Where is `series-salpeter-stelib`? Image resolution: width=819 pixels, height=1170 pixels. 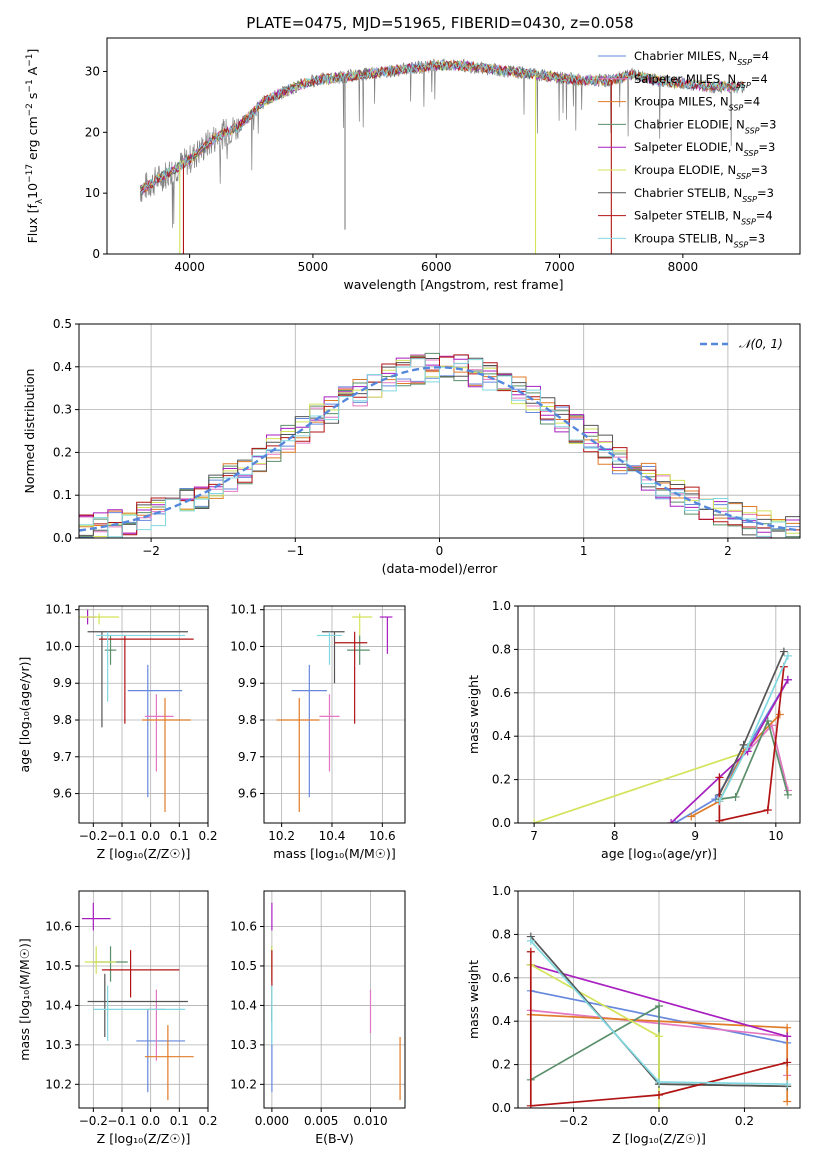 series-salpeter-stelib is located at coordinates (658, 1029).